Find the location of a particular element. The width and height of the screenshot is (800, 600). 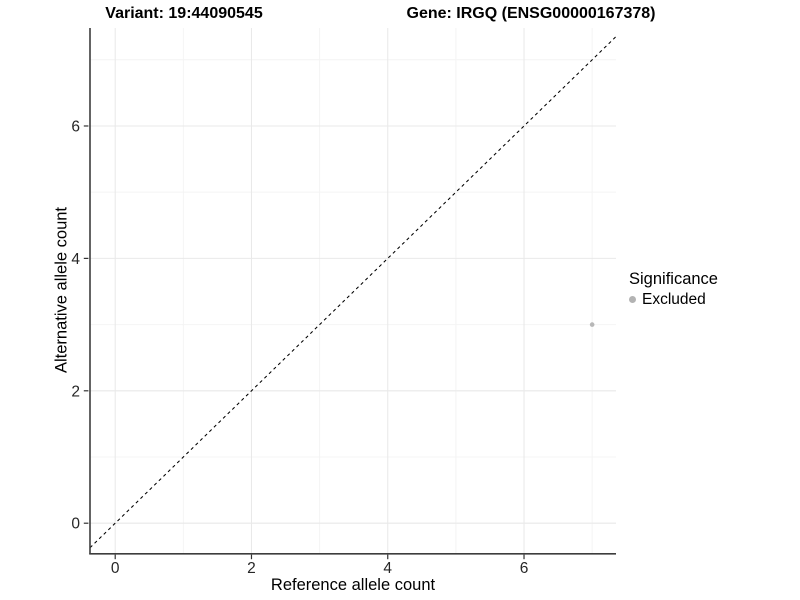

legend: Significance Excluded is located at coordinates (673, 289).